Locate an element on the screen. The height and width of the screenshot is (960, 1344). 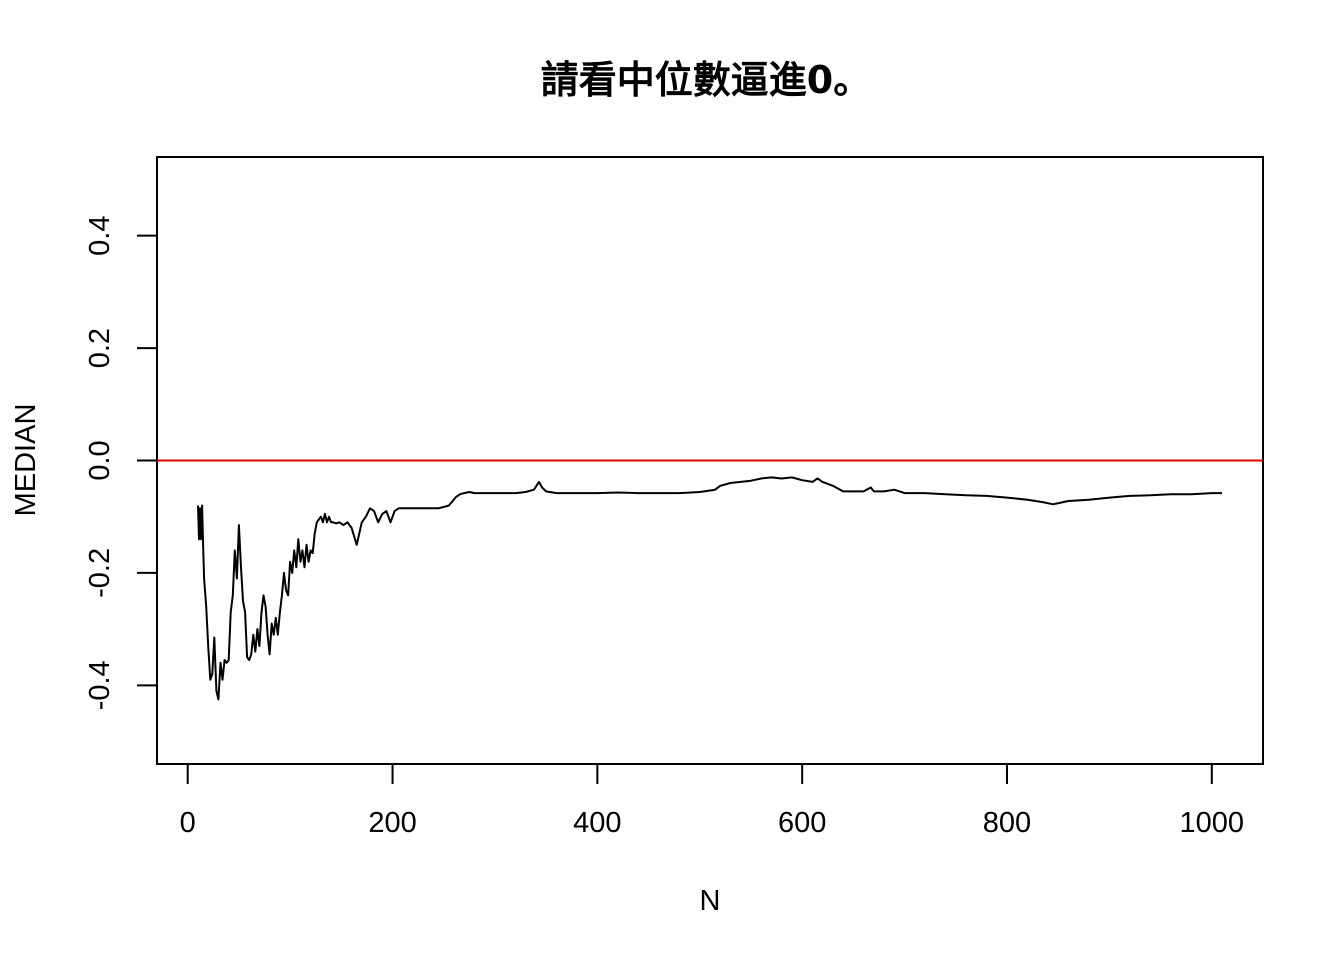
y-tick-label: -0.2 is located at coordinates (100, 573).